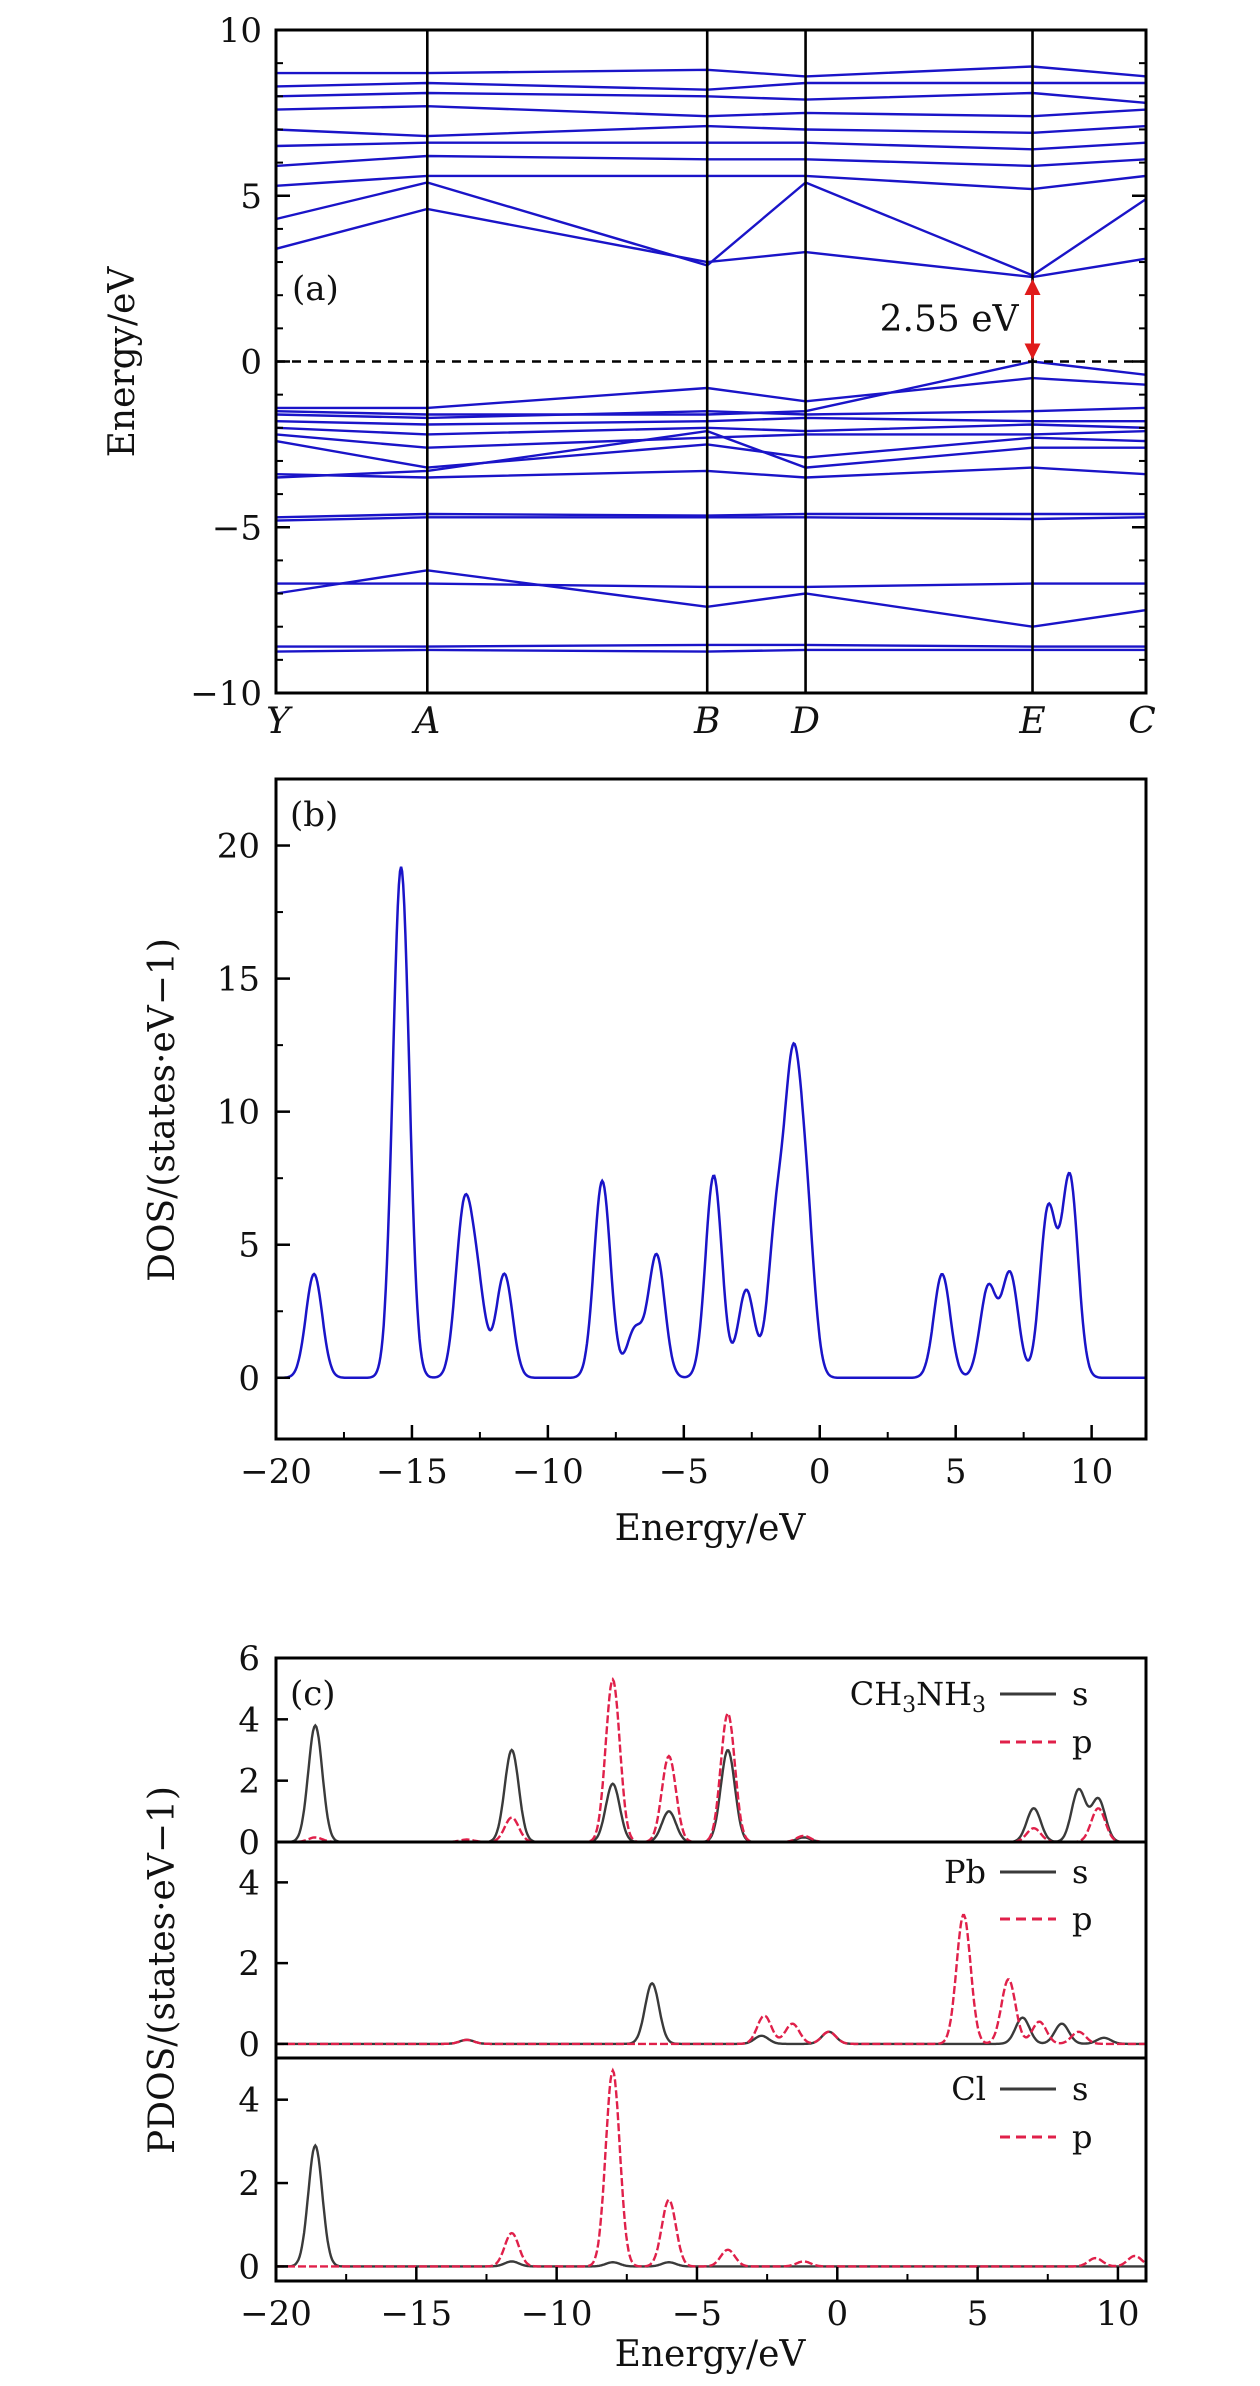  Describe the element at coordinates (1142, 721) in the screenshot. I see `kpoint-label-c: C` at that location.